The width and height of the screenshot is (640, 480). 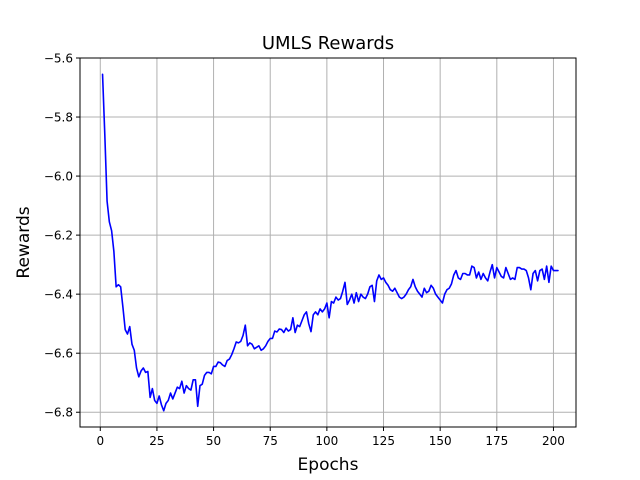 What do you see at coordinates (213, 441) in the screenshot?
I see `x-tick-label: 50` at bounding box center [213, 441].